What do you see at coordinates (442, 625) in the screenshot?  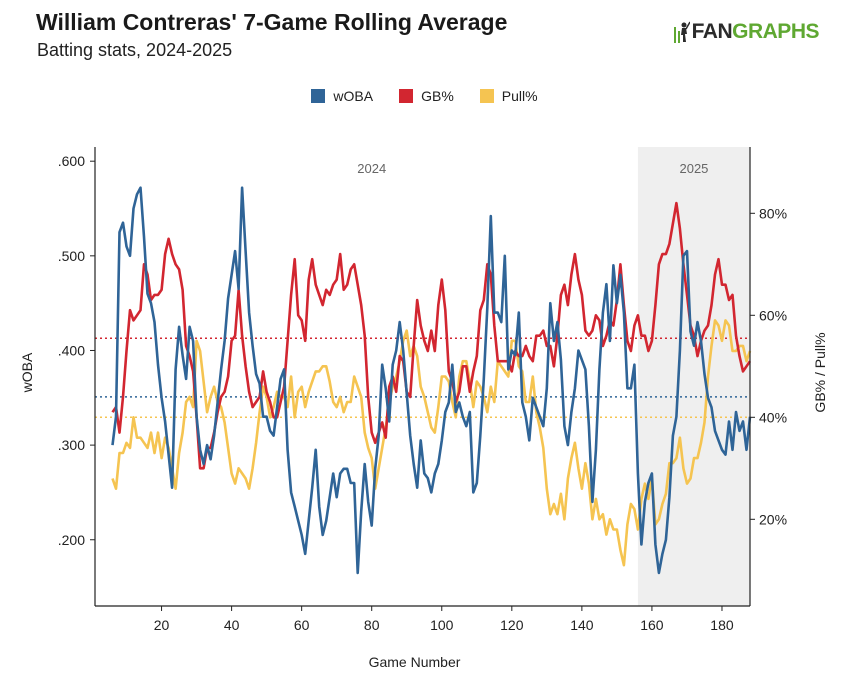 I see `x-tick-label: 100` at bounding box center [442, 625].